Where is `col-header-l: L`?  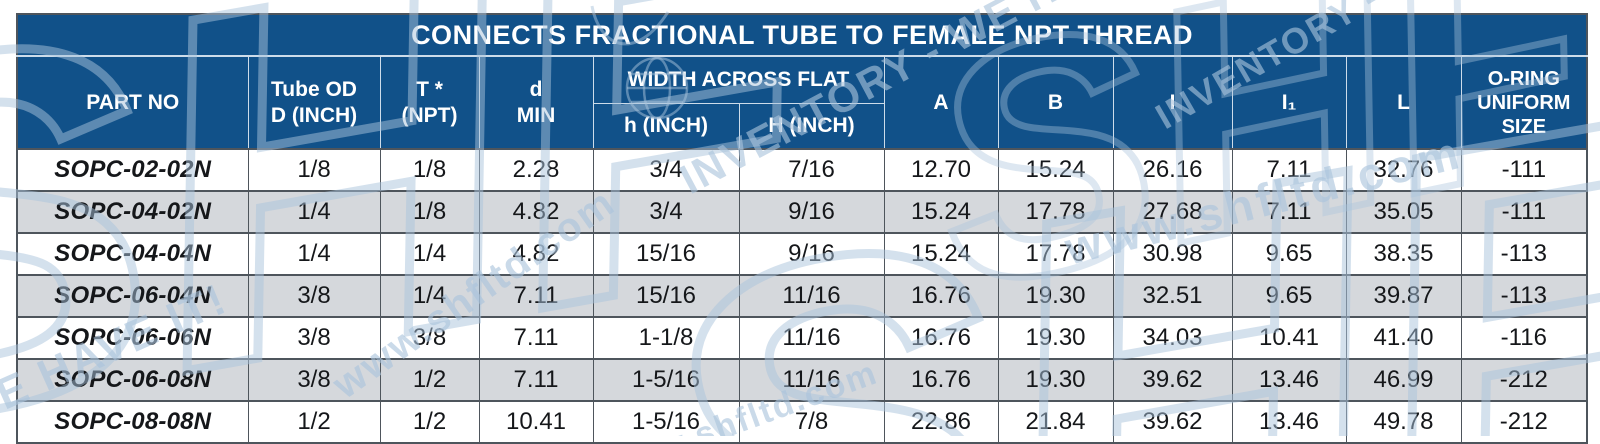 col-header-l: L is located at coordinates (1403, 102).